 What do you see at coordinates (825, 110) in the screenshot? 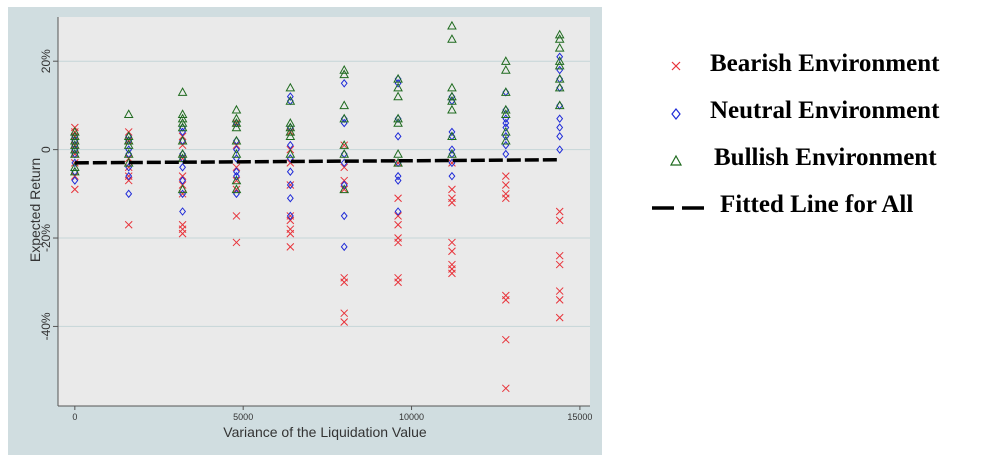
I see `legend-label-neutral: Neutral Environment` at bounding box center [825, 110].